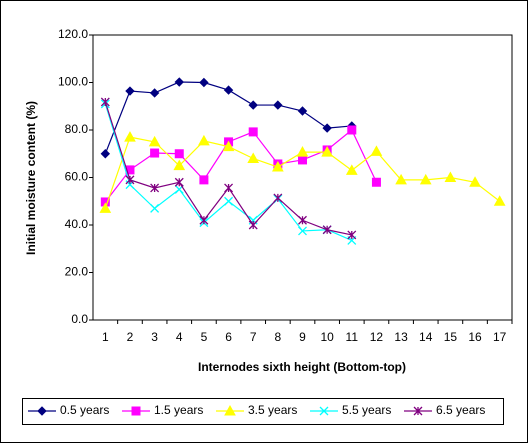 The image size is (528, 443). What do you see at coordinates (401, 337) in the screenshot?
I see `x-tick-label: 13` at bounding box center [401, 337].